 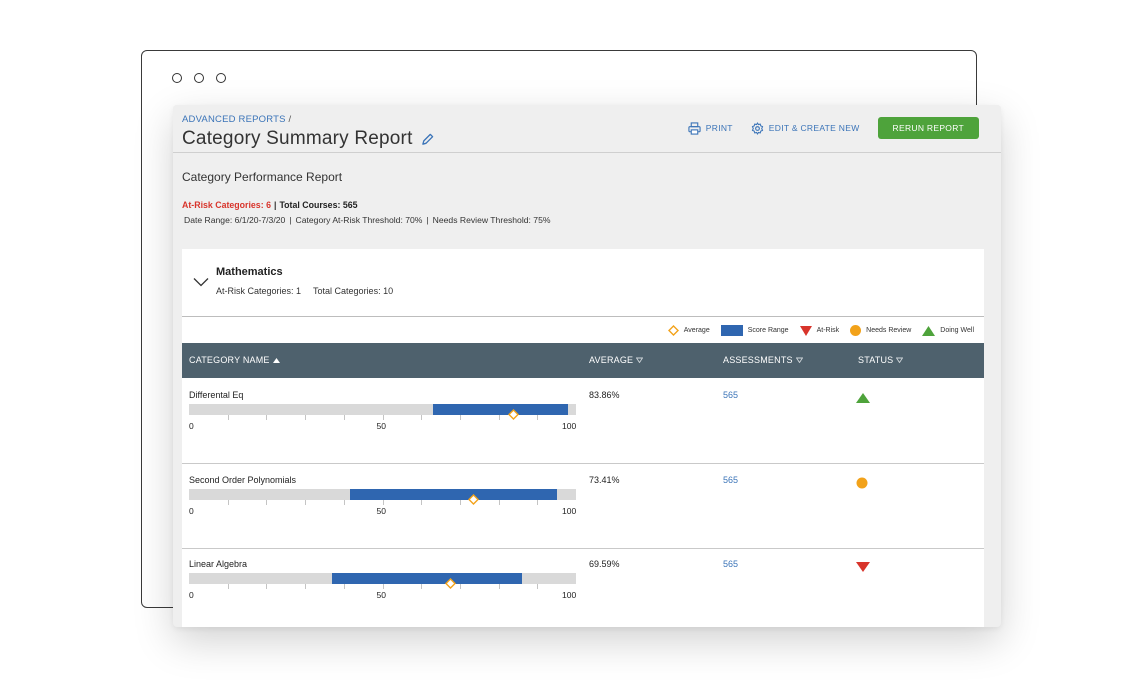 What do you see at coordinates (814, 128) in the screenshot?
I see `edit-create-label: EDIT & CREATE NEW` at bounding box center [814, 128].